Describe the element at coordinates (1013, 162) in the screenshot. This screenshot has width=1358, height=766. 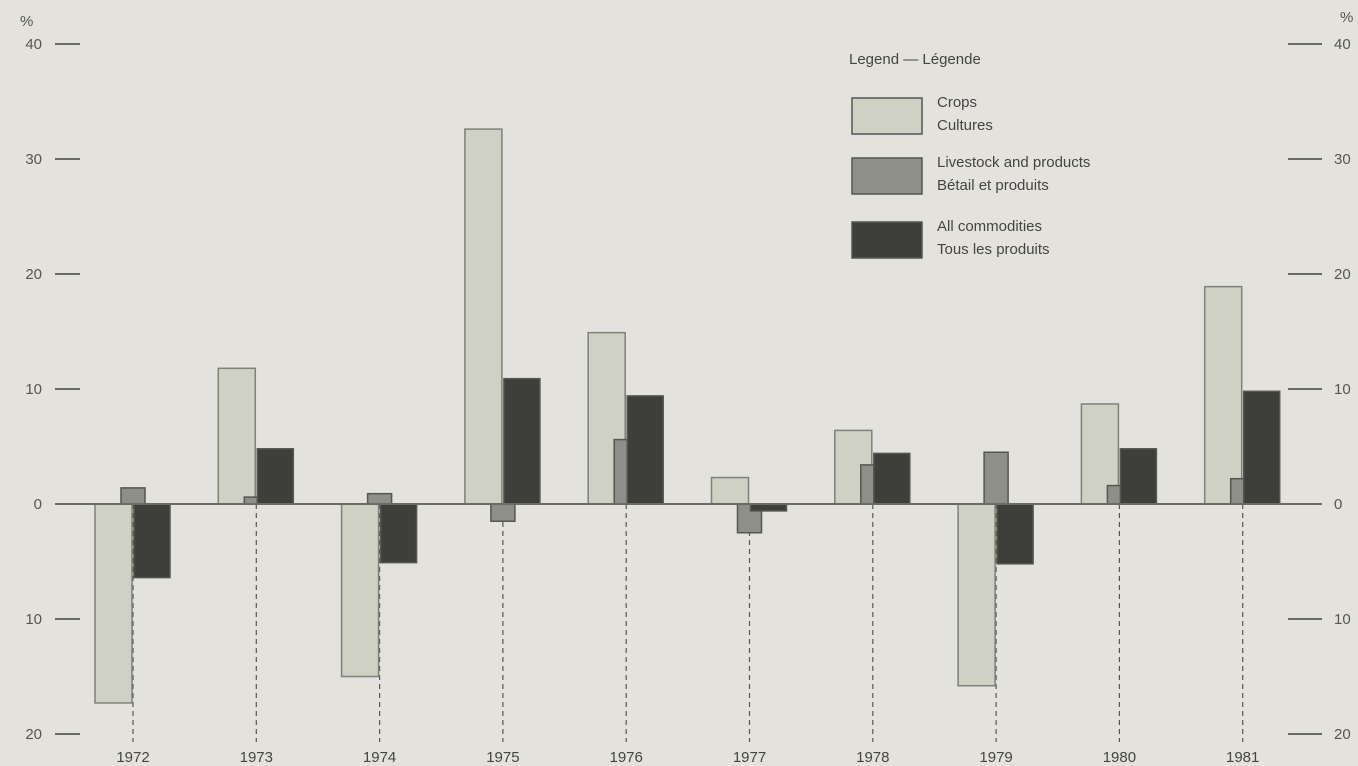
I see `legend-label: Livestock and products` at that location.